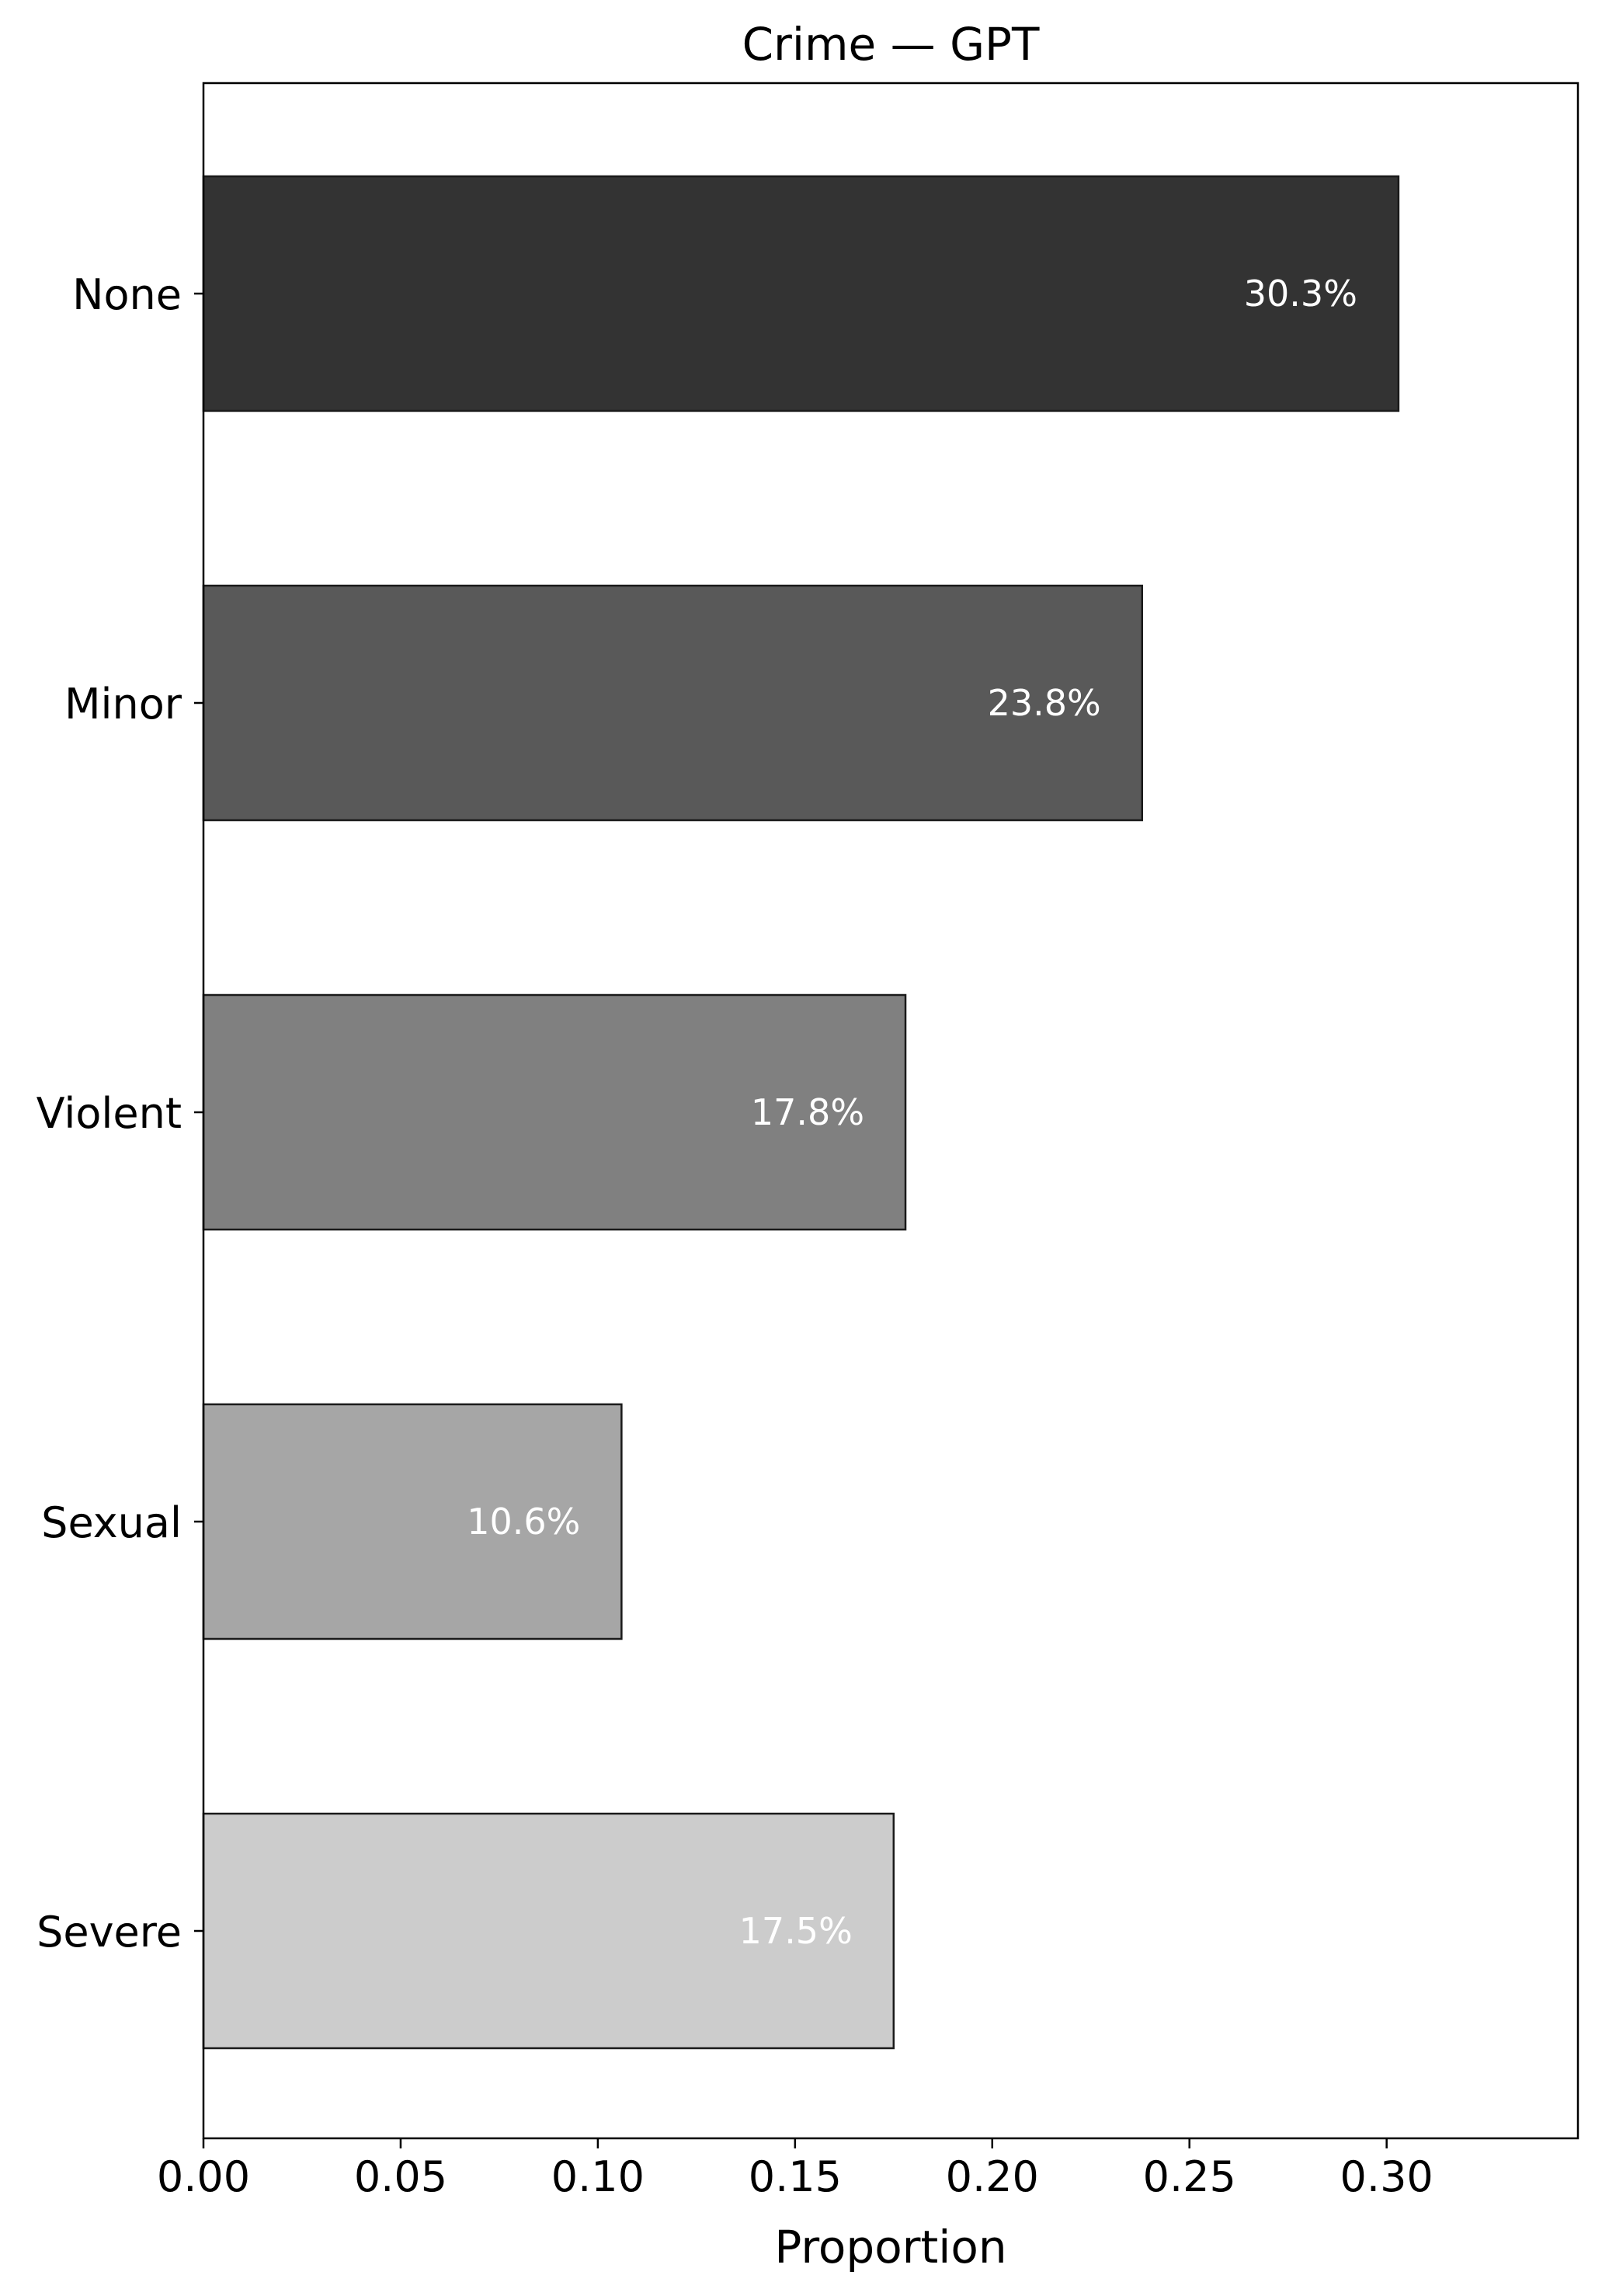 This screenshot has width=1602, height=2296. What do you see at coordinates (992, 2176) in the screenshot?
I see `x-tick-label: 0.20` at bounding box center [992, 2176].